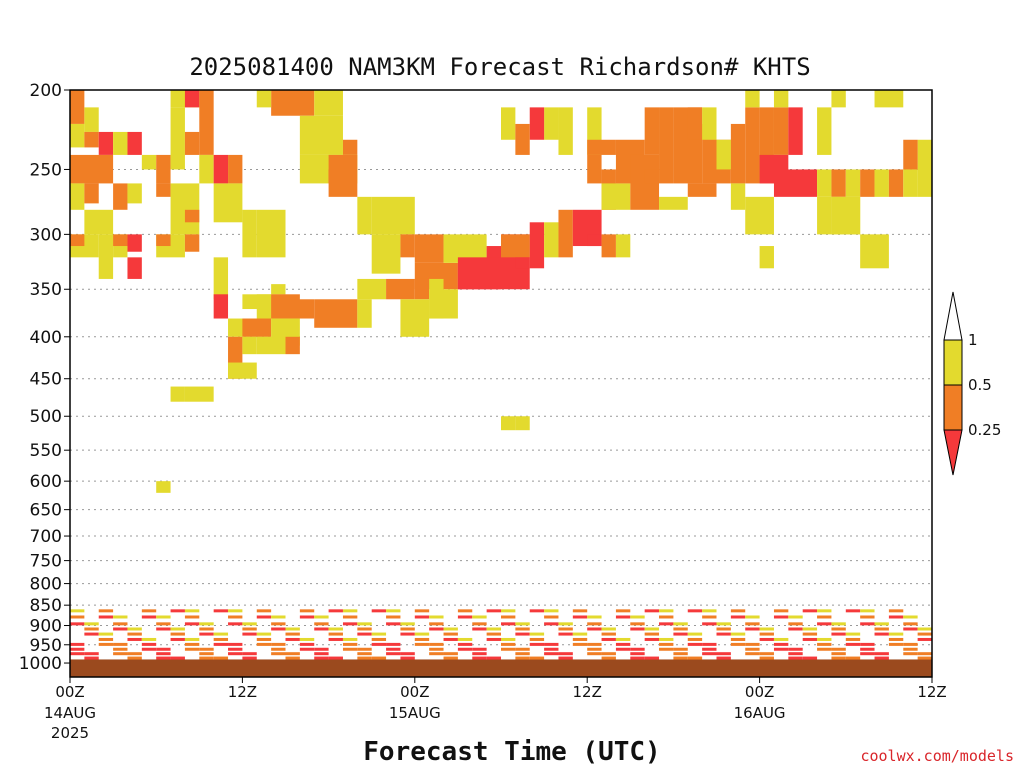 The width and height of the screenshot is (1024, 768). I want to click on x-tick-year: 2025, so click(70, 733).